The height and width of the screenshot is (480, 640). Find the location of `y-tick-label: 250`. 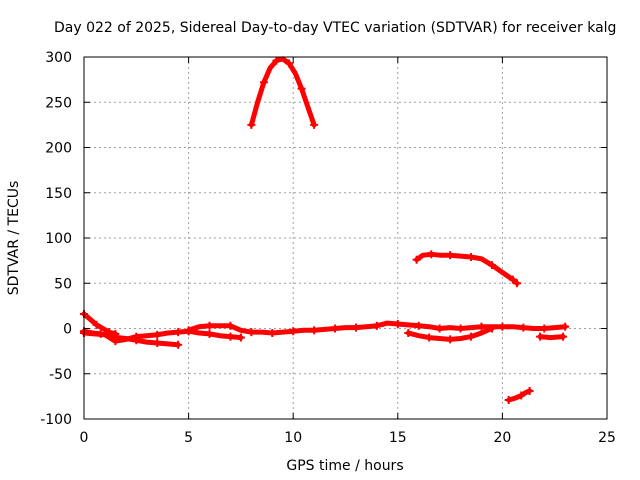

y-tick-label: 250 is located at coordinates (58, 103).